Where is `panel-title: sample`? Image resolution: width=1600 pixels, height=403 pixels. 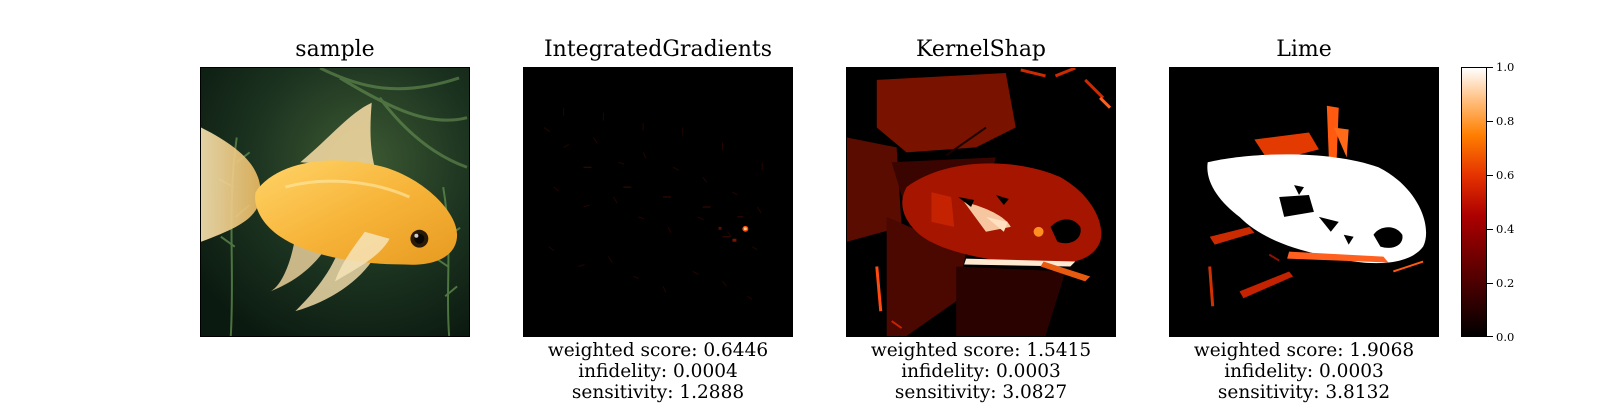 panel-title: sample is located at coordinates (335, 49).